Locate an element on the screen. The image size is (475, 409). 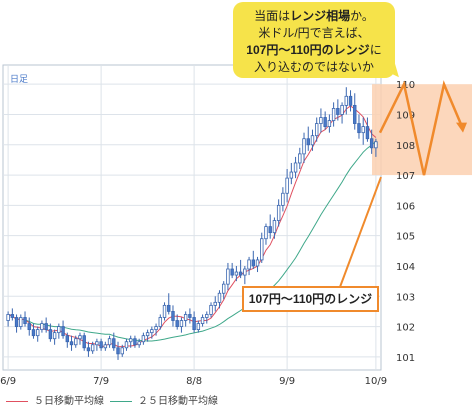
x-tick-label: 10/9 is located at coordinates (376, 381).